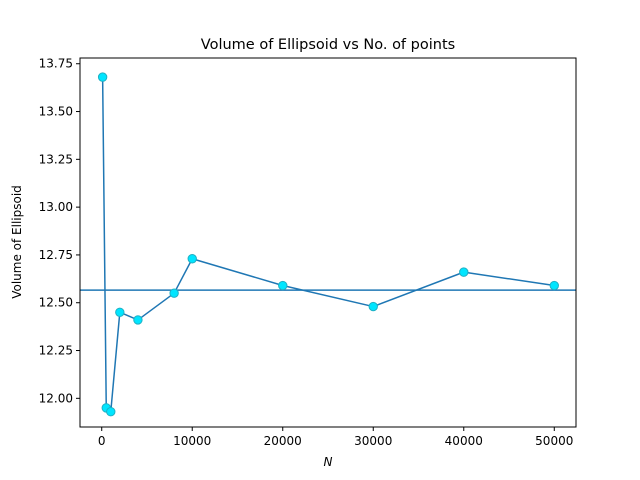 This screenshot has height=480, width=640. Describe the element at coordinates (192, 441) in the screenshot. I see `x-tick-label: 10000` at that location.